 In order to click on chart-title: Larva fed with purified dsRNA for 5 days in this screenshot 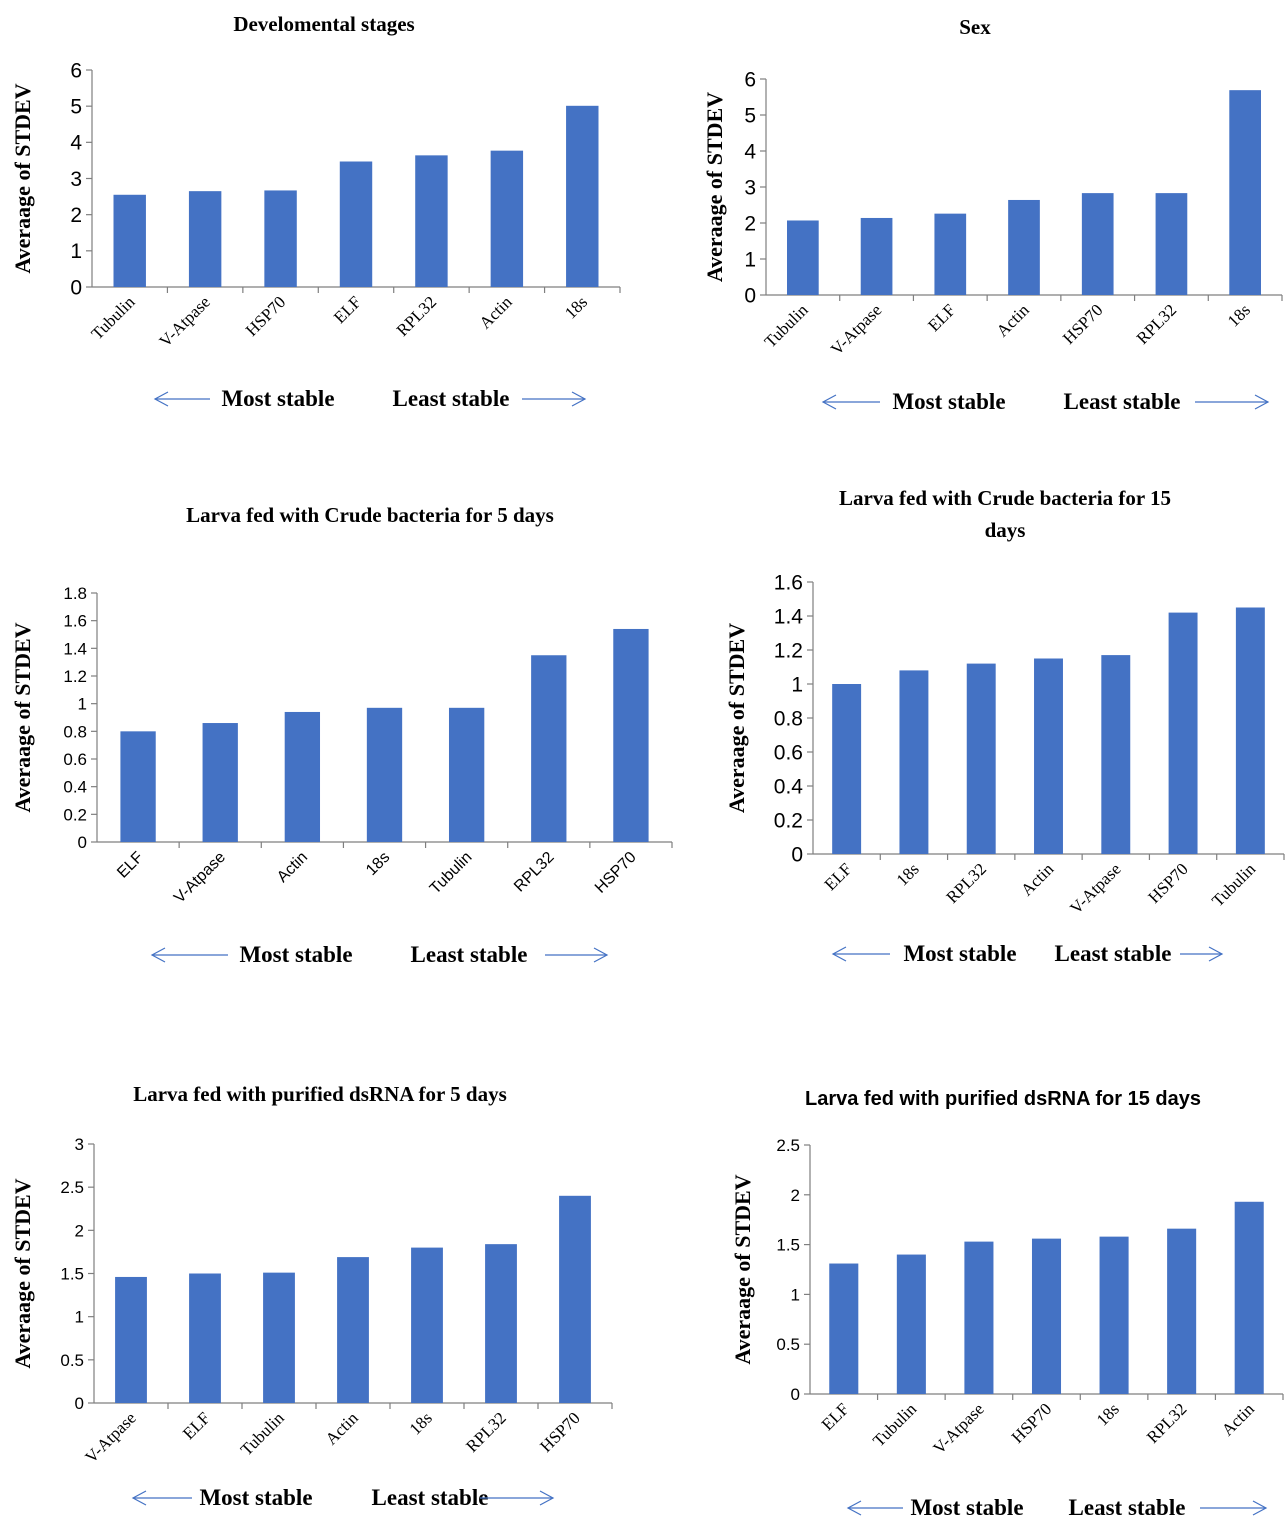, I will do `click(320, 1094)`.